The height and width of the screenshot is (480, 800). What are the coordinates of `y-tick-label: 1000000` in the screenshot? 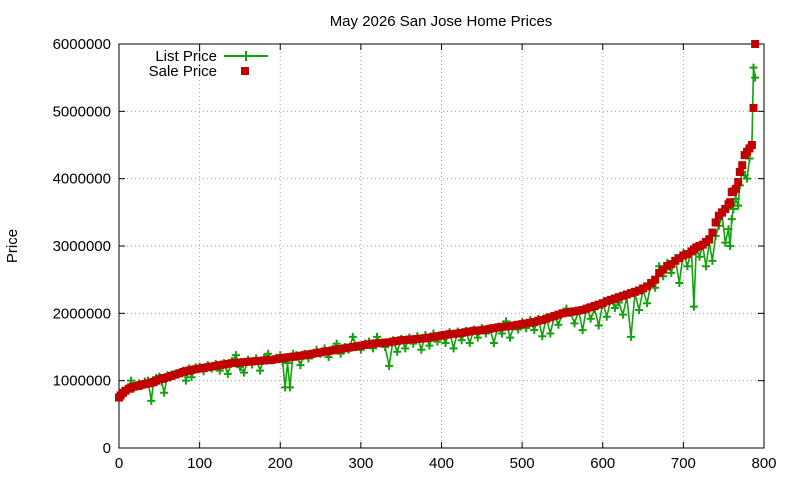 It's located at (82, 381).